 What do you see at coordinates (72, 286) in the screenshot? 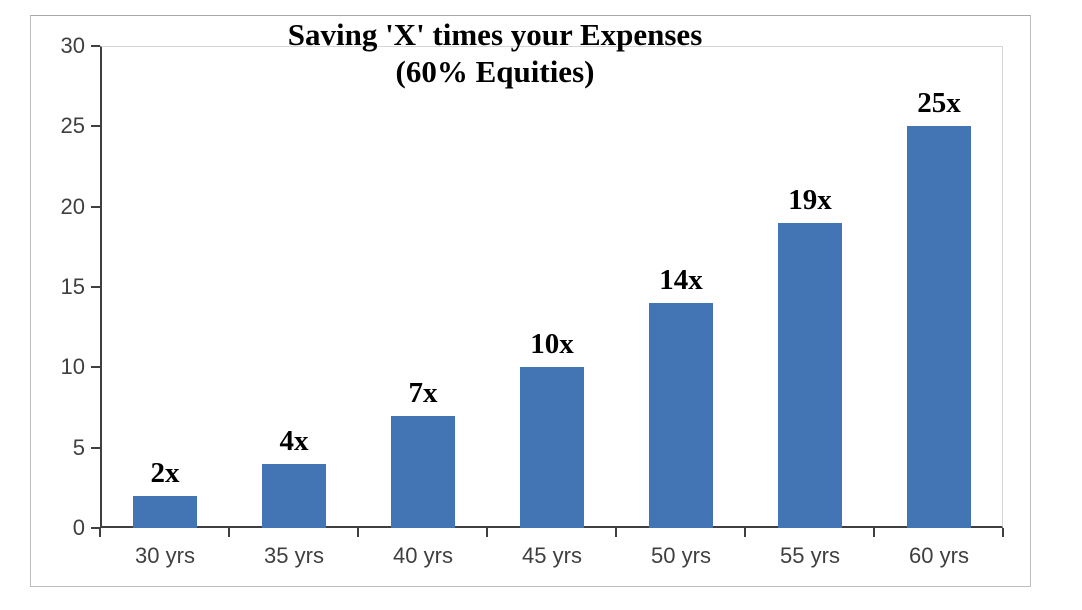
I see `y-tick-label: 15` at bounding box center [72, 286].